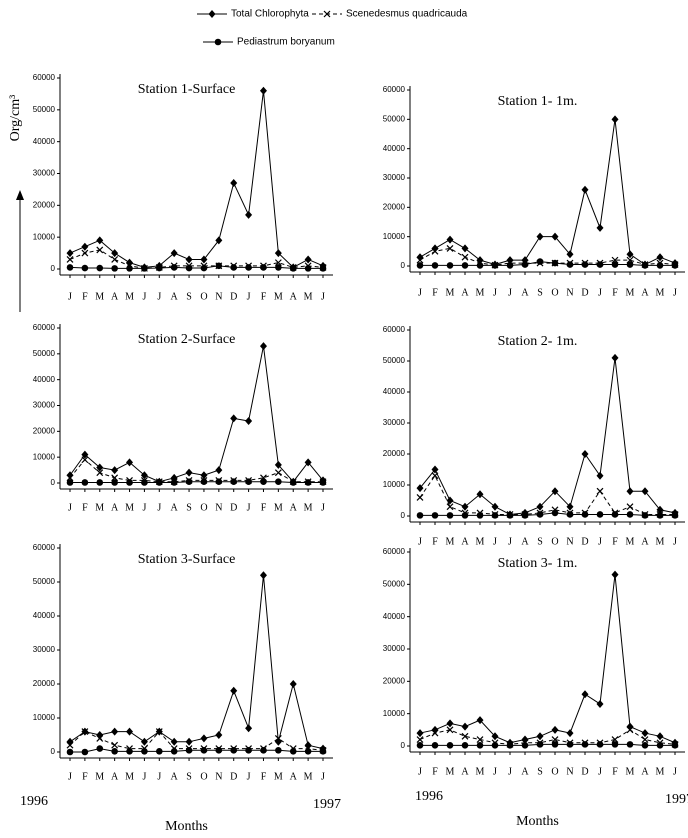  Describe the element at coordinates (394, 453) in the screenshot. I see `y-tick-label: 20000` at that location.